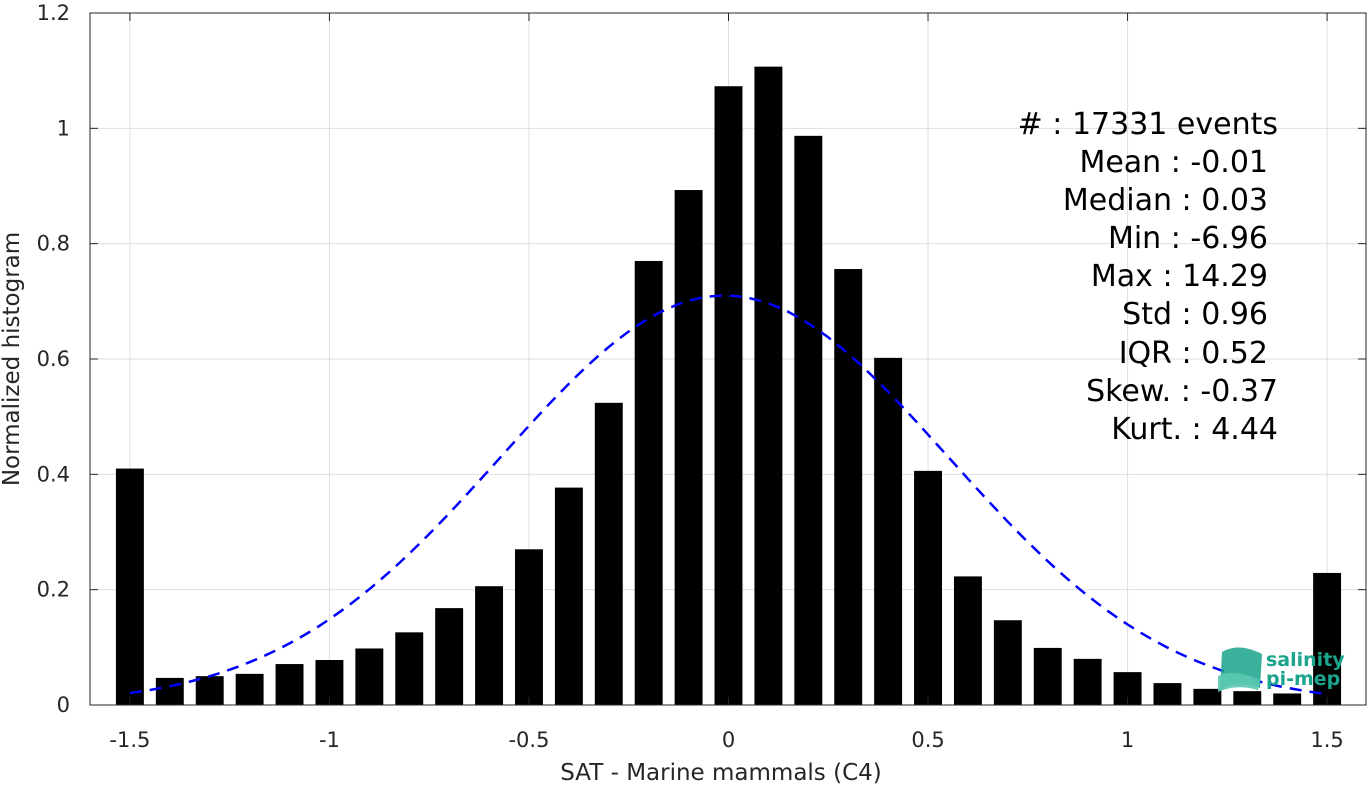 The height and width of the screenshot is (785, 1367). What do you see at coordinates (53, 13) in the screenshot?
I see `y-tick-label: 1.2` at bounding box center [53, 13].